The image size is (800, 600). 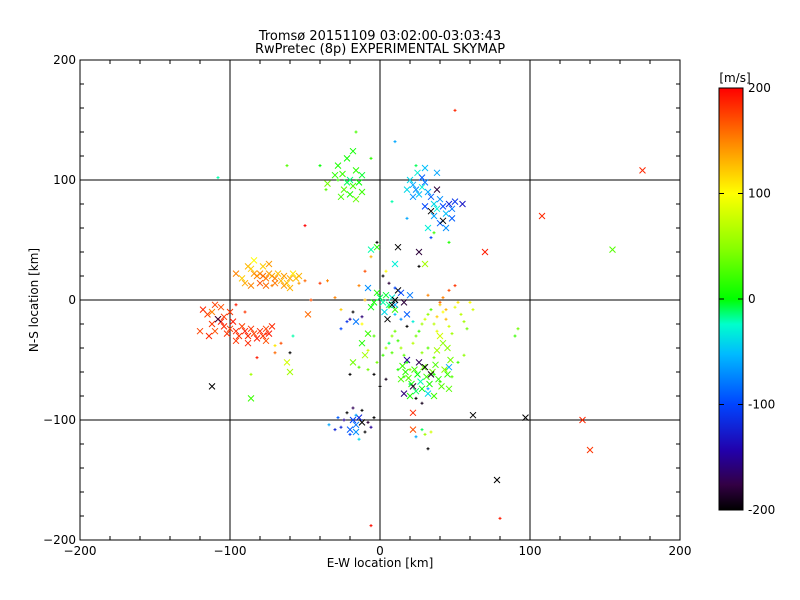 What do you see at coordinates (59, 540) in the screenshot?
I see `y-tick-label: −200` at bounding box center [59, 540].